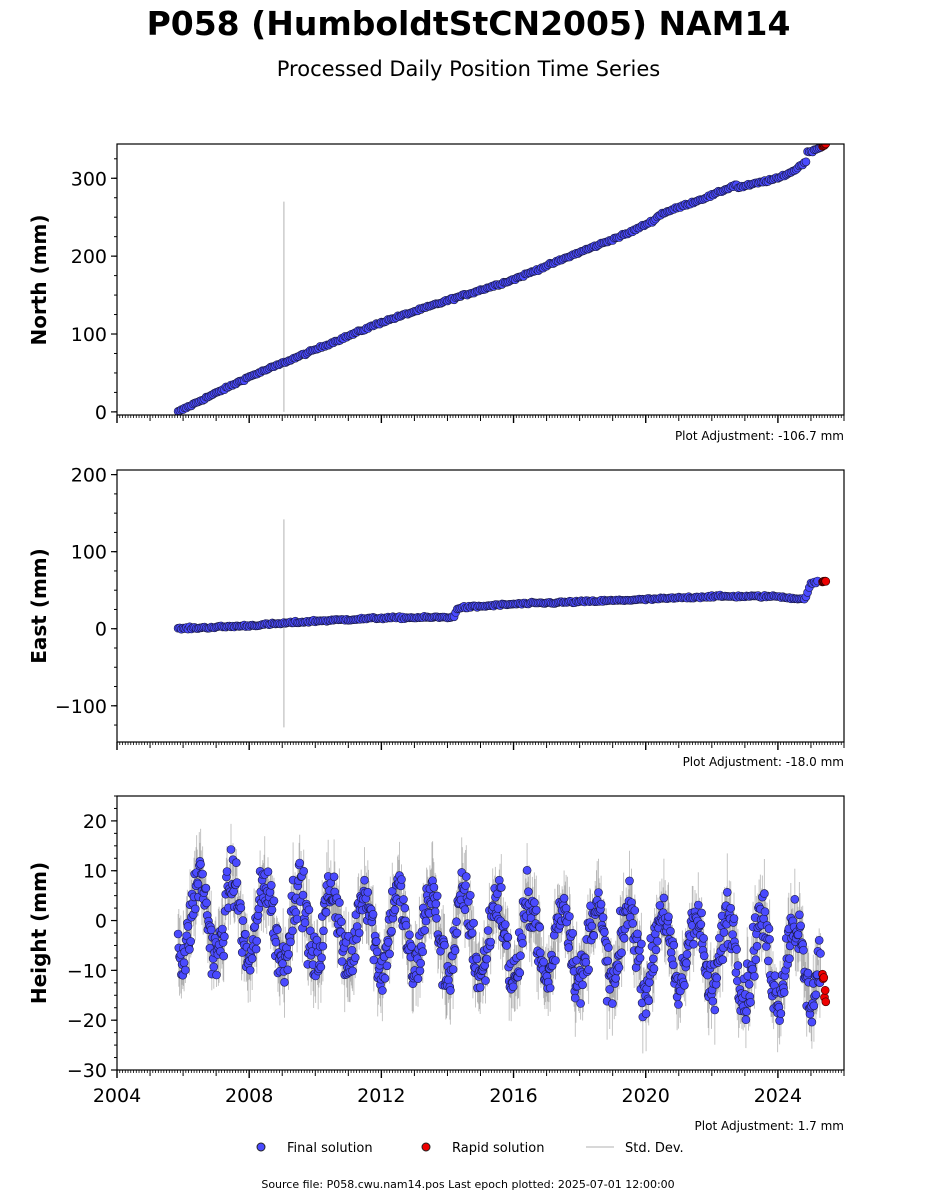 The height and width of the screenshot is (1200, 937). Describe the element at coordinates (330, 1148) in the screenshot. I see `legend-final-label: Final solution` at that location.